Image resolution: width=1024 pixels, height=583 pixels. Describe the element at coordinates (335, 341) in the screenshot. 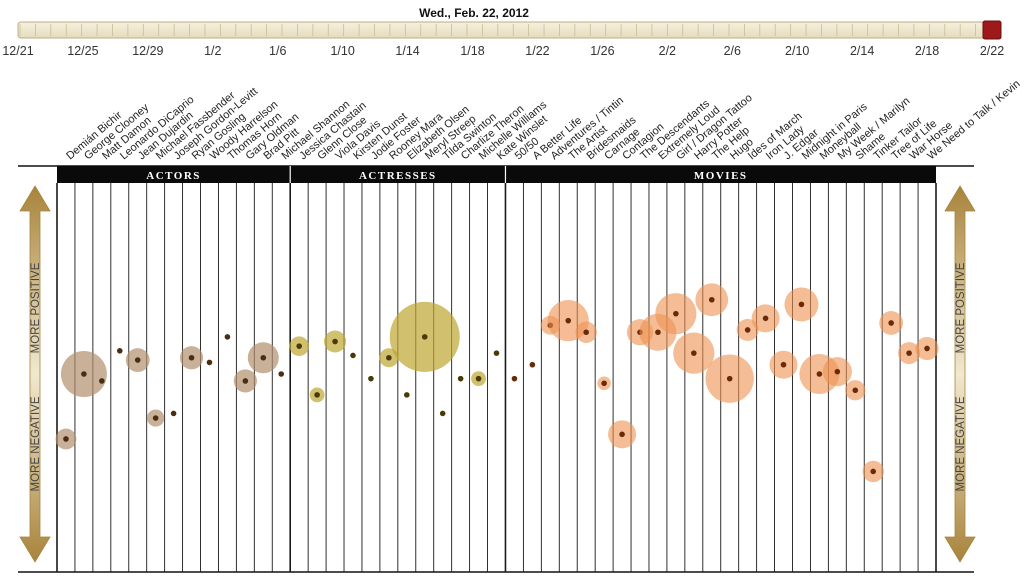

I see `bubble-dot-viola-davis` at that location.